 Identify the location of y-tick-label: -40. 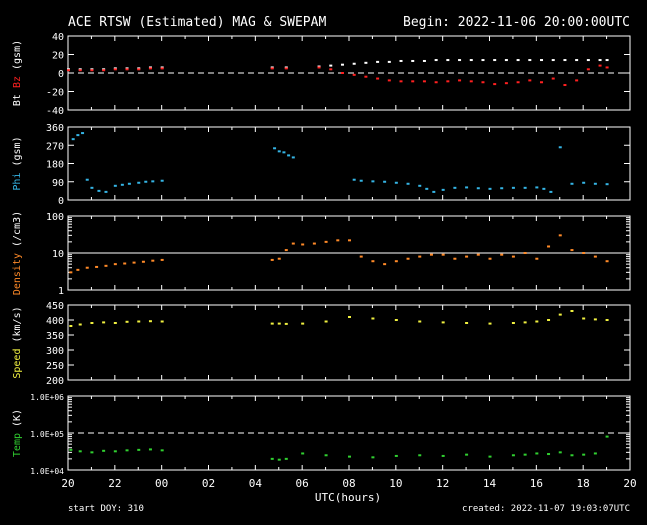
(55, 111).